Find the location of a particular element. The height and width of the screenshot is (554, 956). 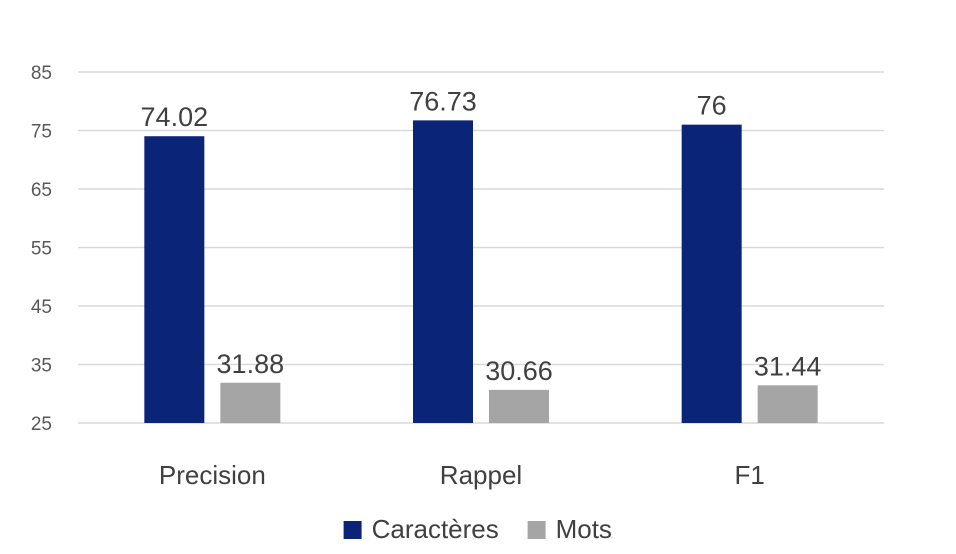

y-tick-label: 55 is located at coordinates (41, 249).